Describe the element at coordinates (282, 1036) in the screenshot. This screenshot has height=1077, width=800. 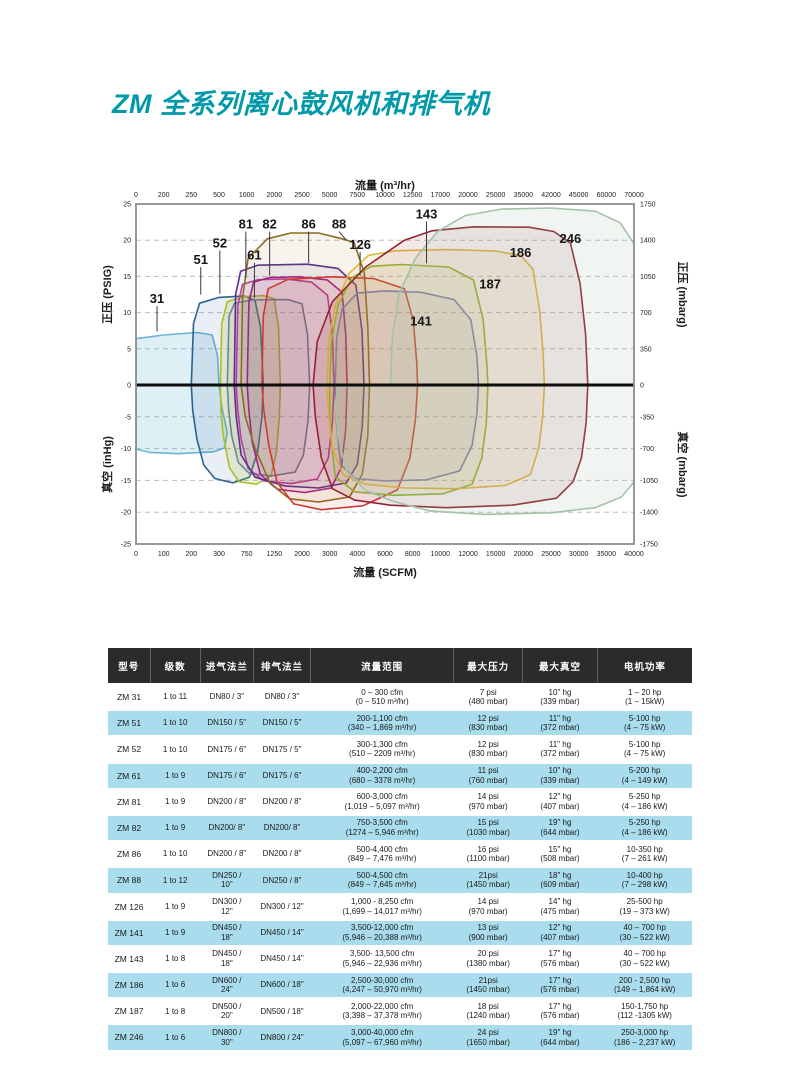
I see `table-cell: DN800 / 24"` at that location.